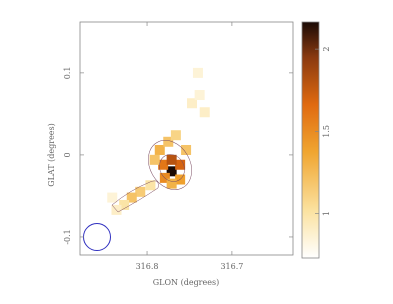 The height and width of the screenshot is (304, 393). Describe the element at coordinates (67, 72) in the screenshot. I see `y-tick-label: 0.1` at that location.